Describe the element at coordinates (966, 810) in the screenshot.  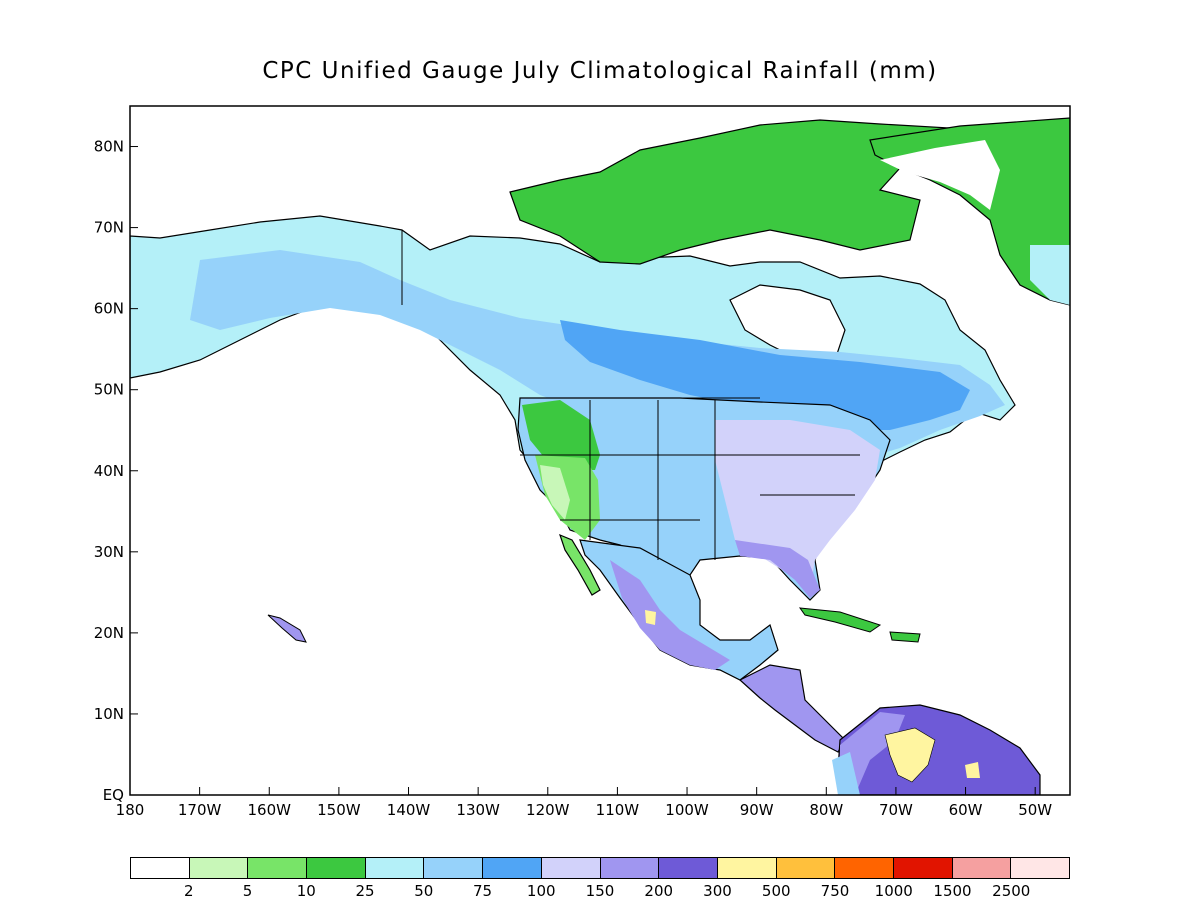
I see `lon-tick-label: 60W` at that location.